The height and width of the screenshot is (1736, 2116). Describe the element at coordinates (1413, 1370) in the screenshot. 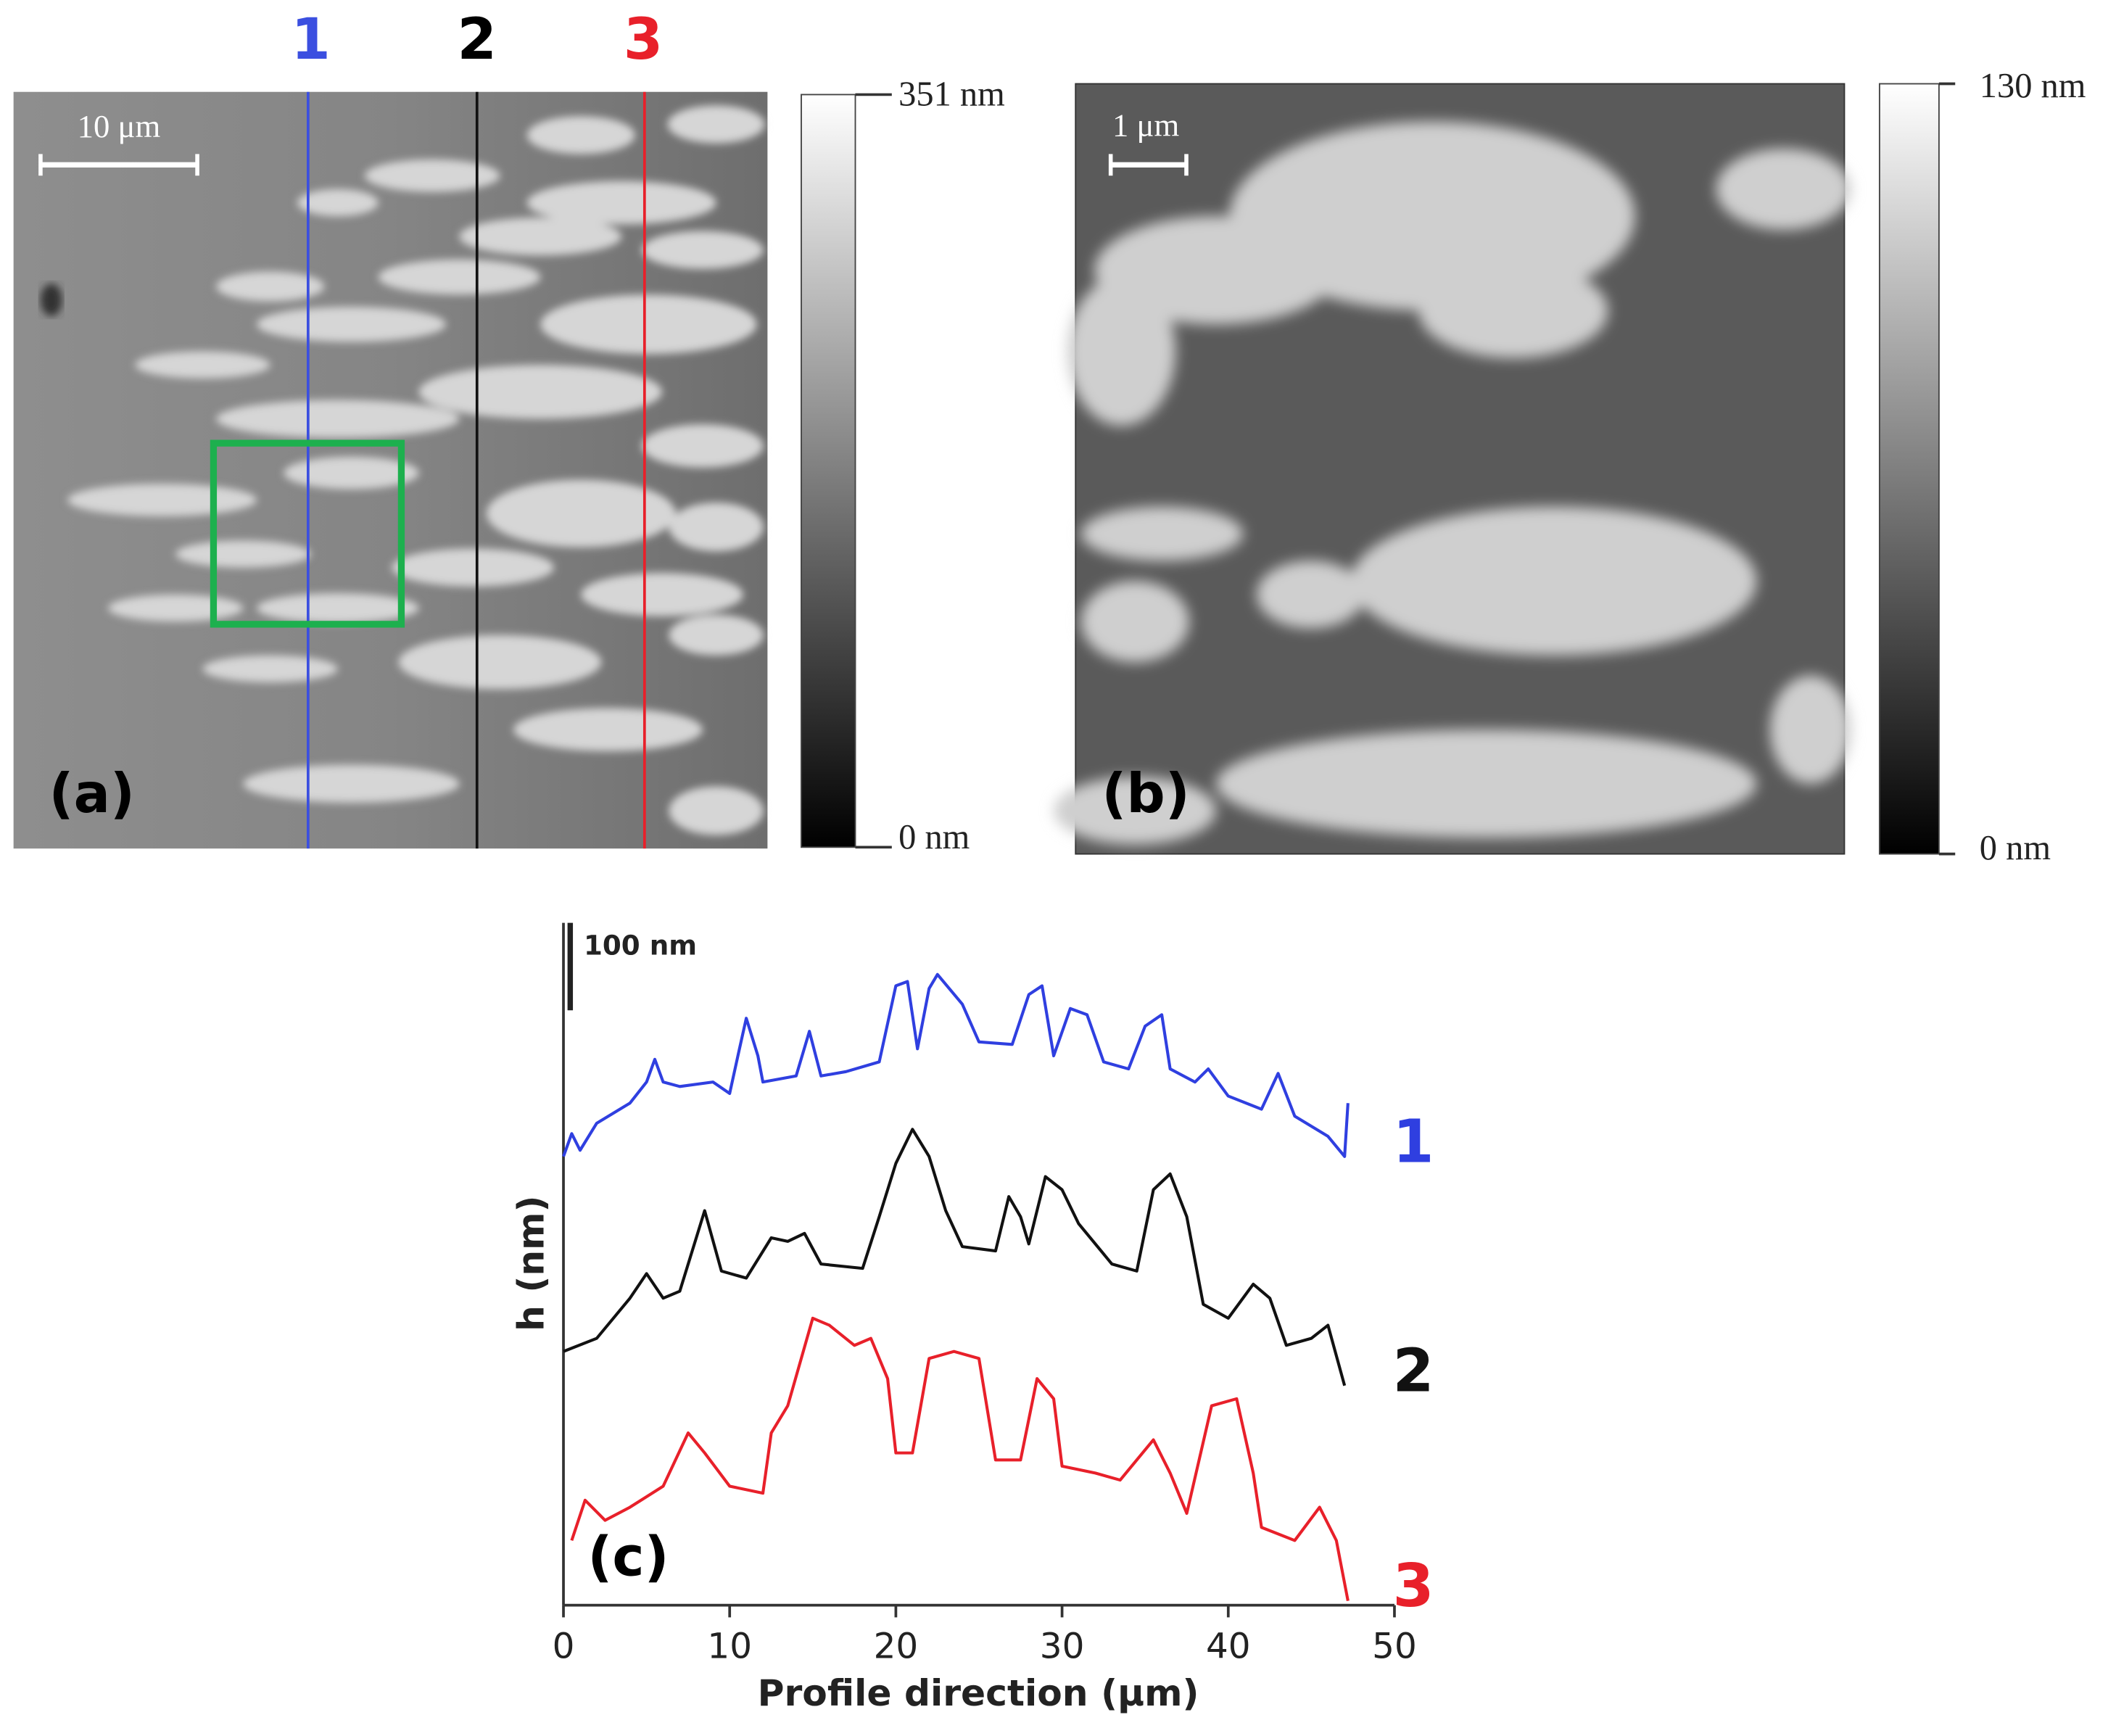

I see `series-label: 2` at that location.